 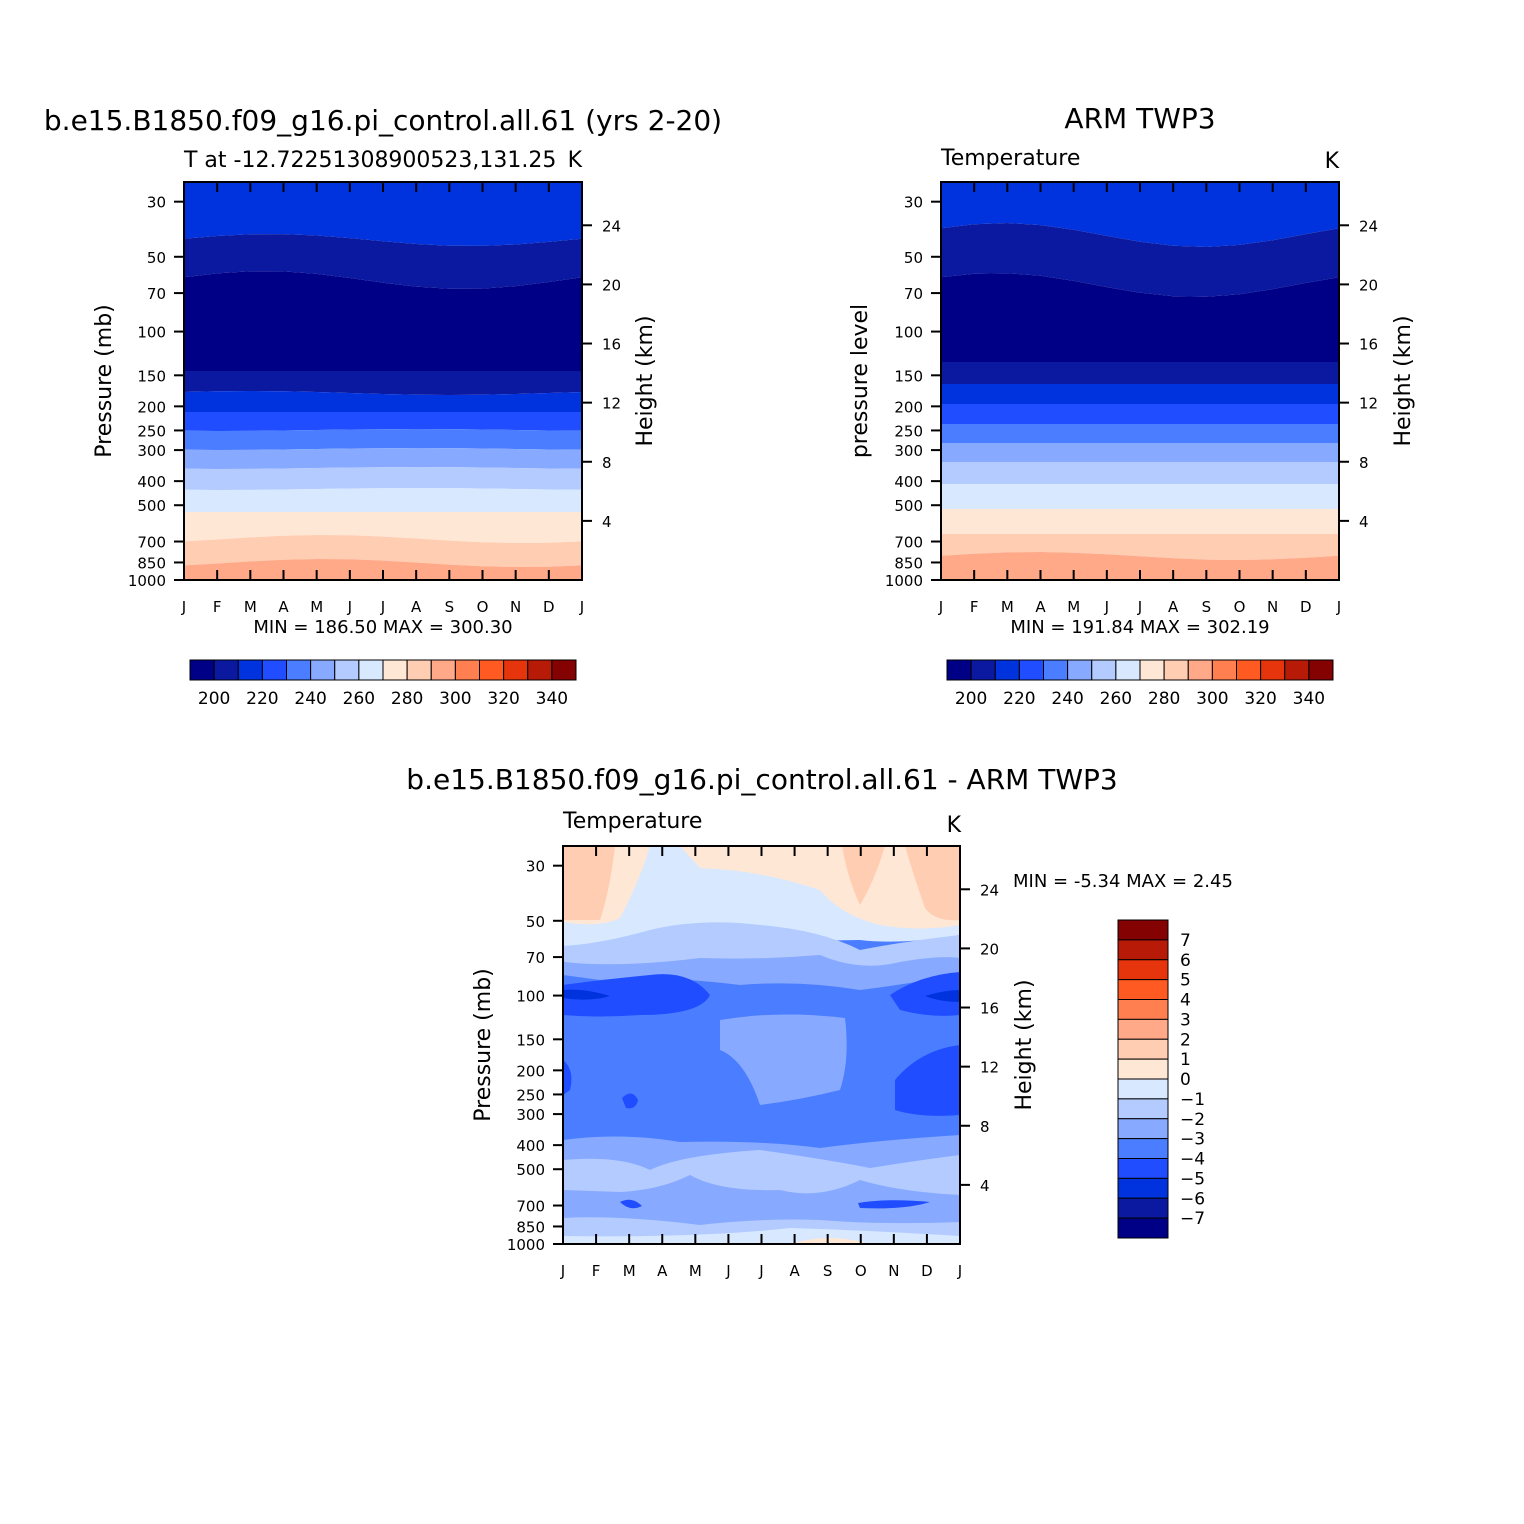 I want to click on panel3-xtick-label: A, so click(x=662, y=1271).